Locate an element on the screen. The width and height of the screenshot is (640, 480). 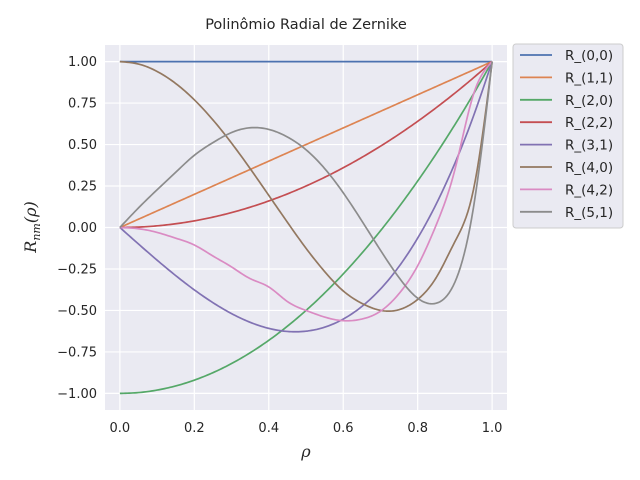
legend-label: R_(5,1) is located at coordinates (589, 213).